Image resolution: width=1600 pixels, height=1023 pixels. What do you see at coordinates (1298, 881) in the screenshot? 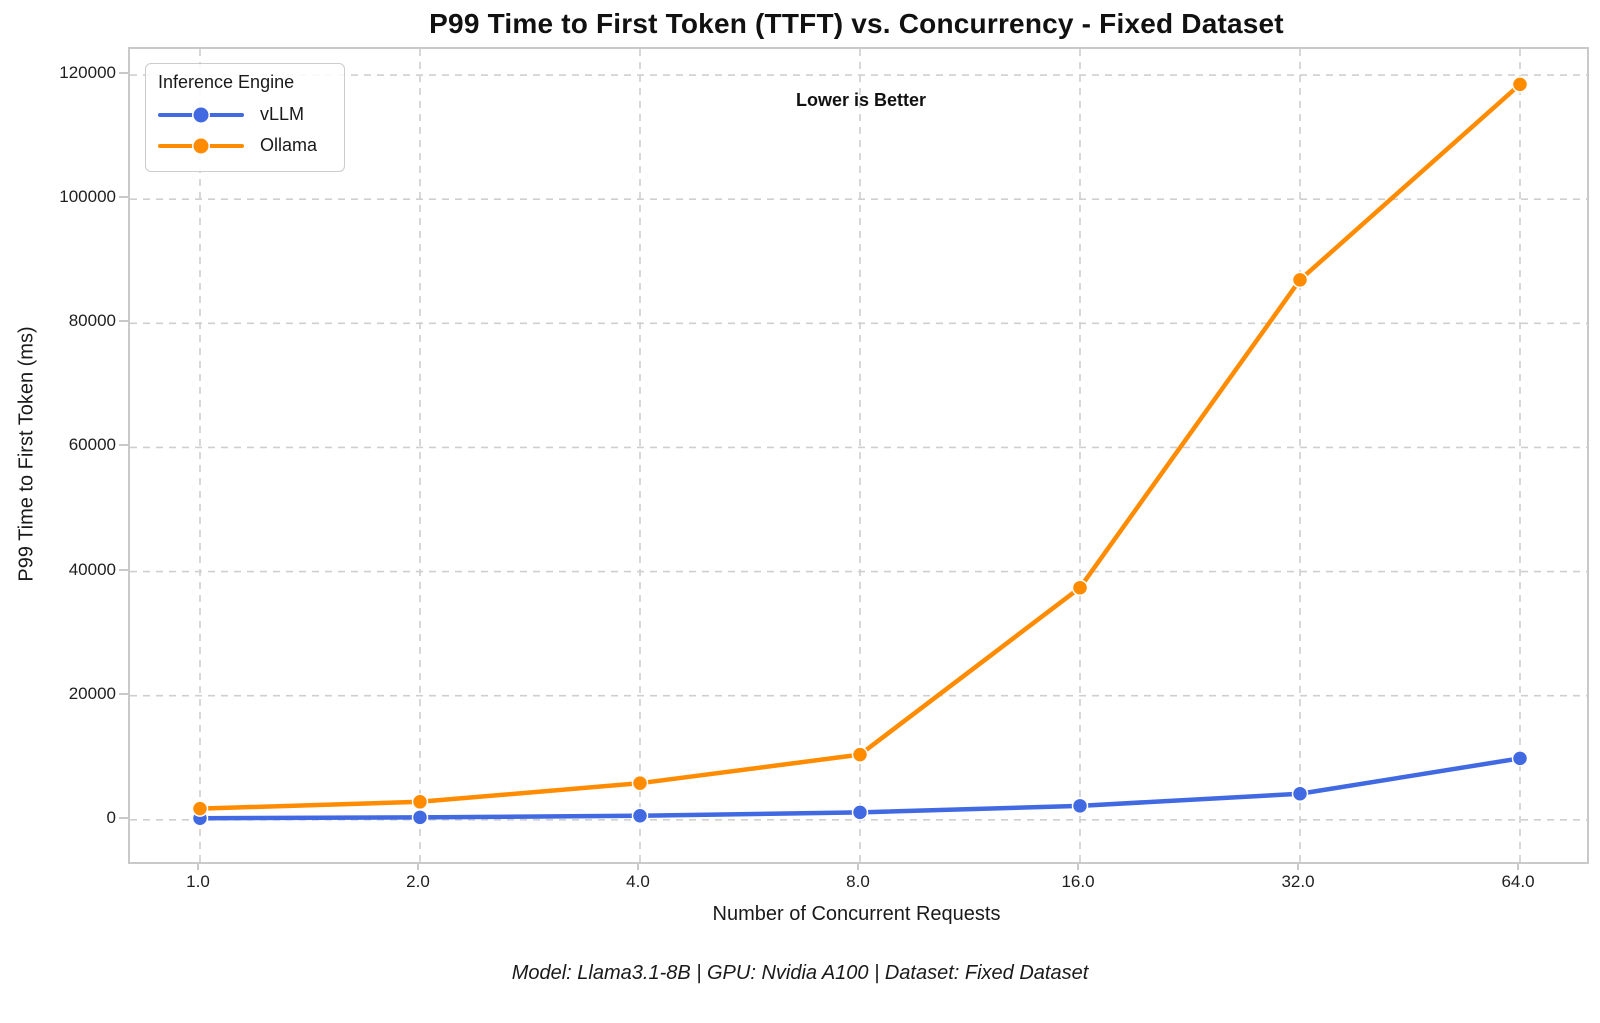
I see `x-tick-label: 32.0` at bounding box center [1298, 881].